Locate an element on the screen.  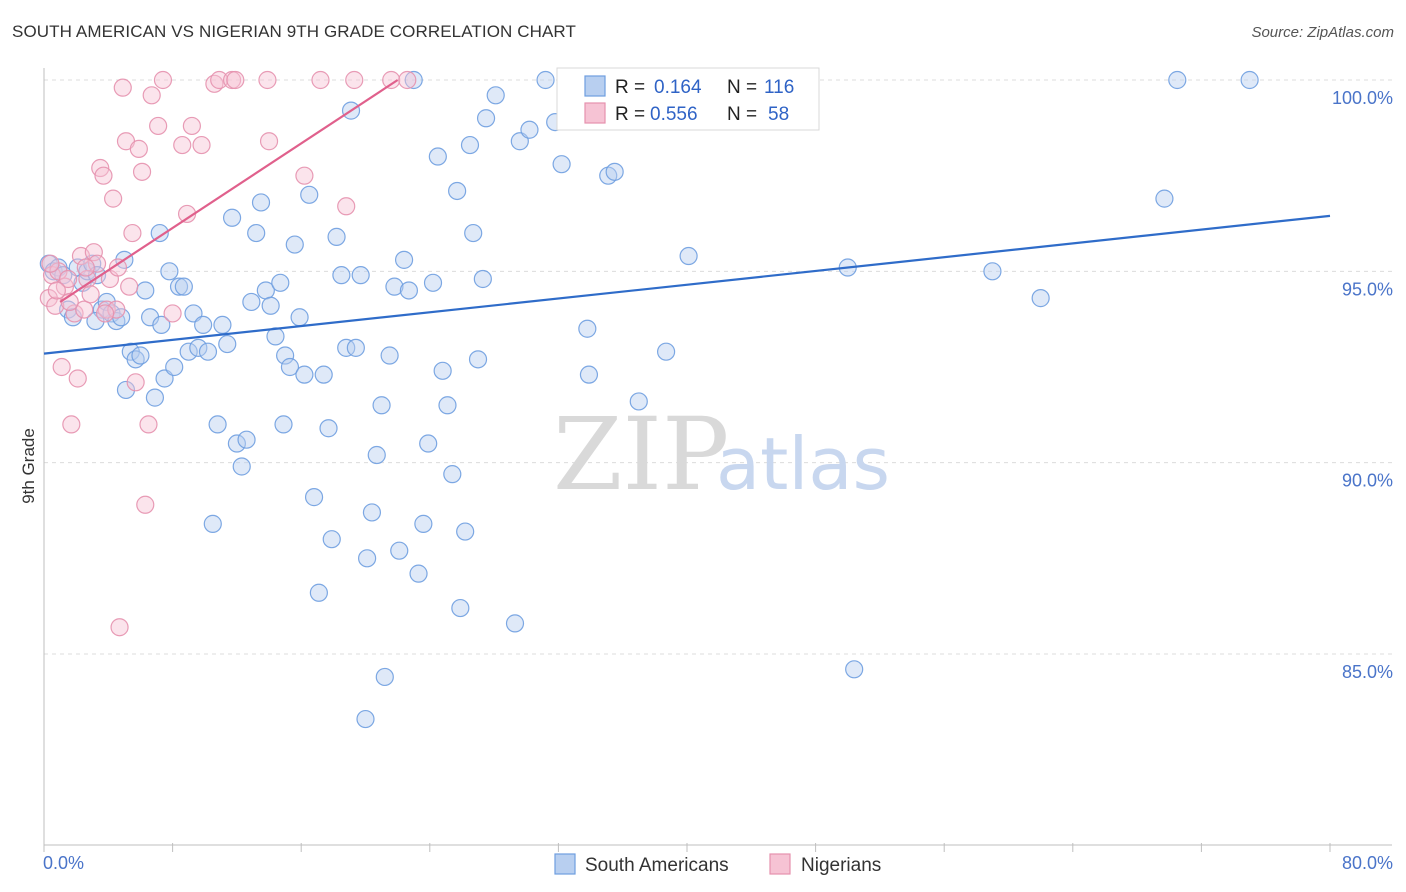
trendline-south-americans is located at coordinates (687, 284).